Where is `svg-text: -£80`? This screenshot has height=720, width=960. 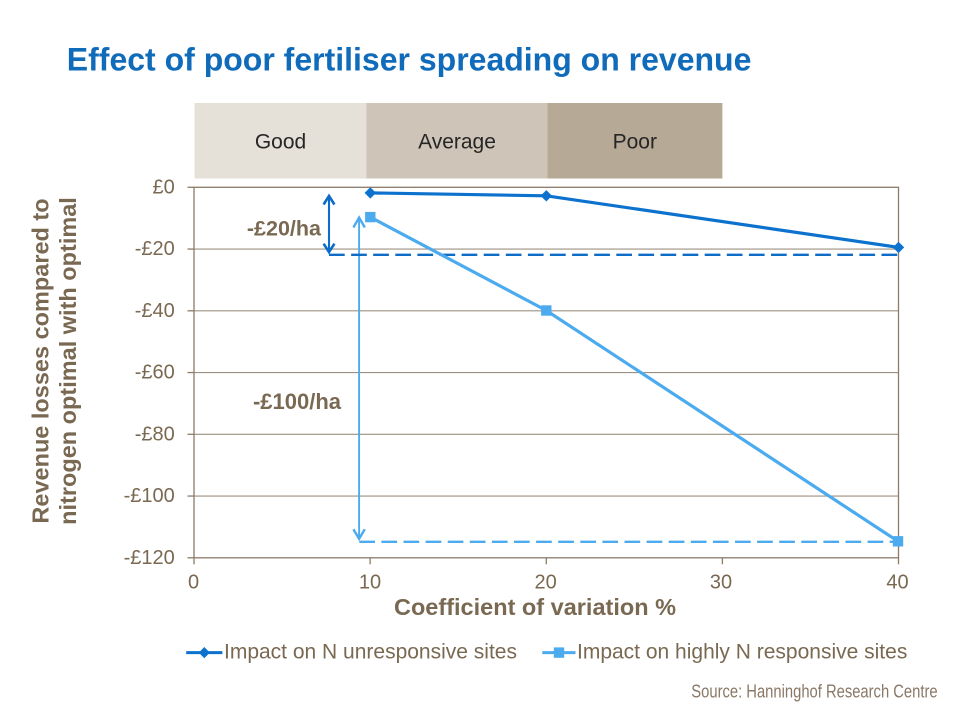 svg-text: -£80 is located at coordinates (155, 434).